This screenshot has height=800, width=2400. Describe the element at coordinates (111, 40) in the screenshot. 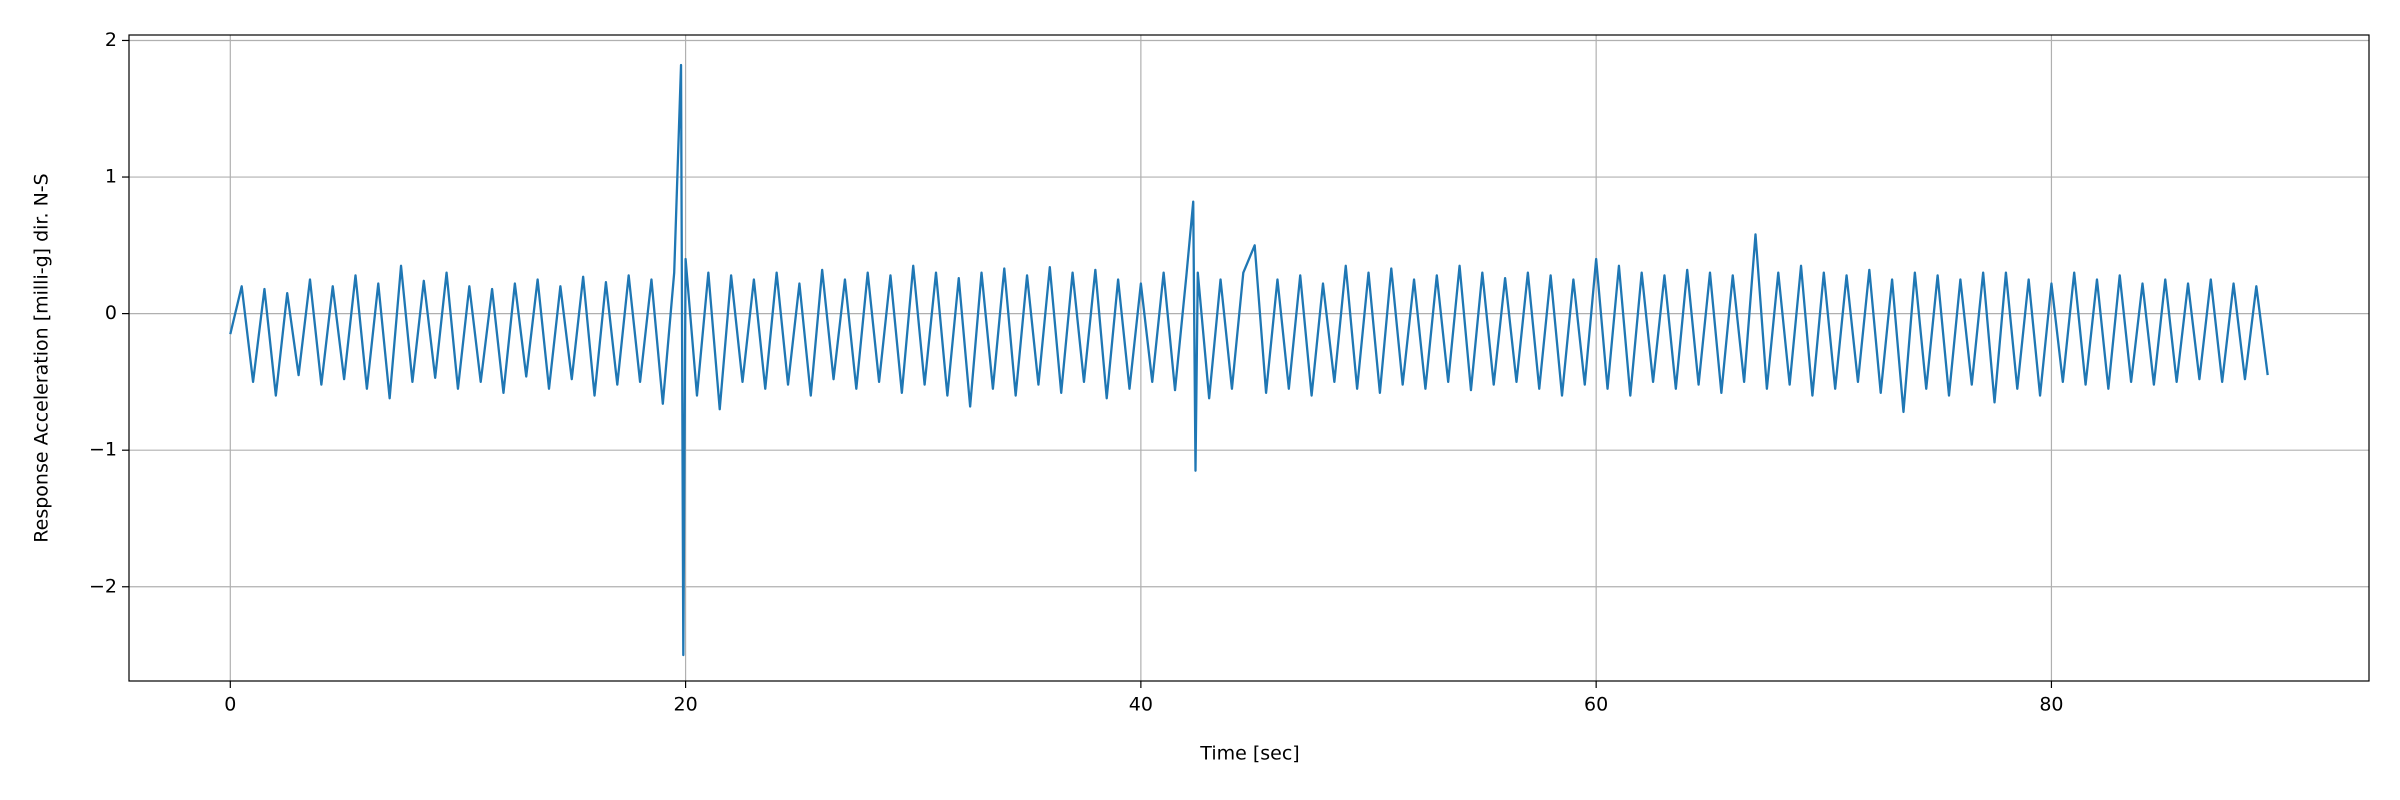

I see `y-tick-label: 2` at that location.